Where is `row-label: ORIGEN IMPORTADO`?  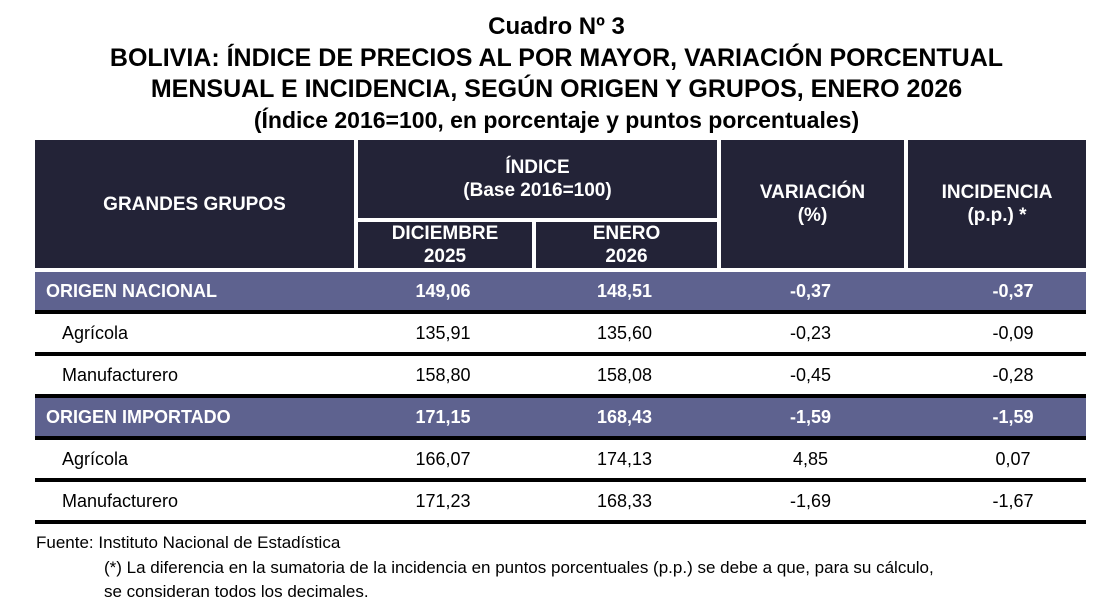
row-label: ORIGEN IMPORTADO is located at coordinates (138, 416).